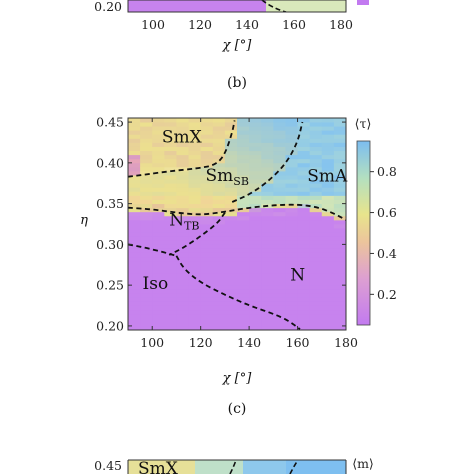 This screenshot has width=474, height=474. What do you see at coordinates (152, 342) in the screenshot?
I see `x-tick-label: 100` at bounding box center [152, 342].